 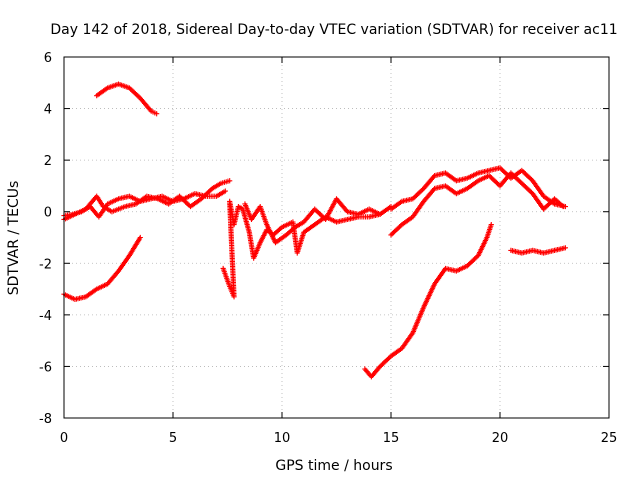 I want to click on series-track-f, so click(x=312, y=221).